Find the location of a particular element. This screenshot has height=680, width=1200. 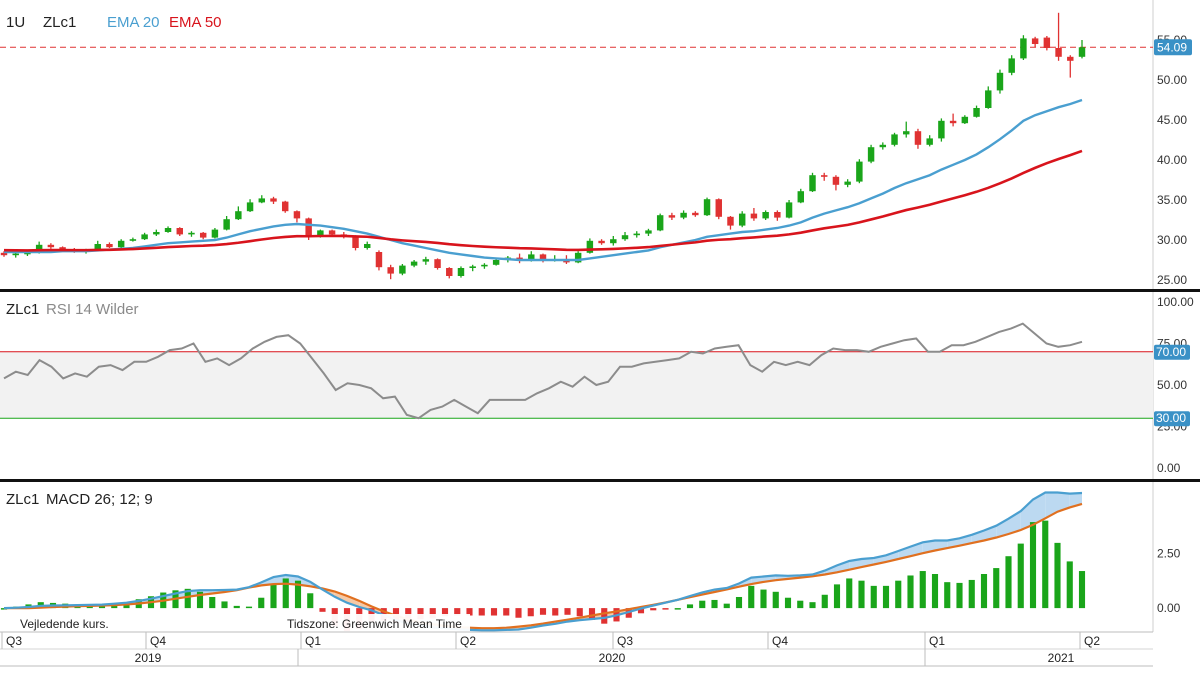

footer-note: Vejledende kurs. is located at coordinates (64, 624).